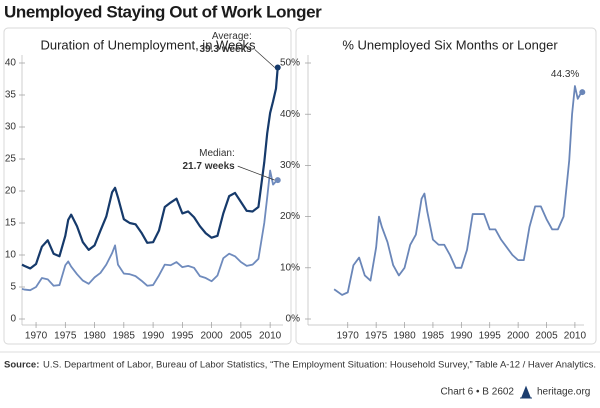  What do you see at coordinates (11, 127) in the screenshot?
I see `y-tick-label: 30` at bounding box center [11, 127].